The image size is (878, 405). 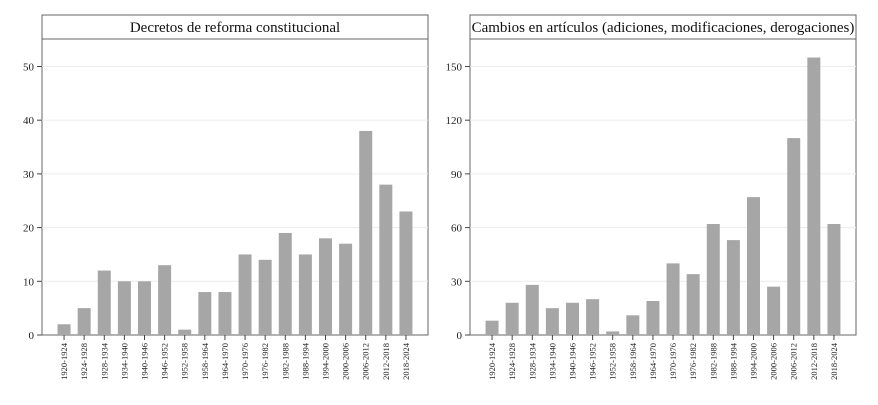 What do you see at coordinates (32, 201) in the screenshot?
I see `y-axis-ticks: 0 10 20 30 40 50` at bounding box center [32, 201].